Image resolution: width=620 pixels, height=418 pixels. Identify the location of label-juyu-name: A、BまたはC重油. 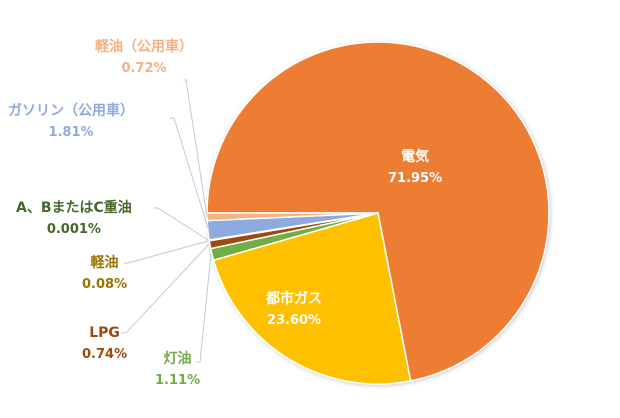
(74, 208).